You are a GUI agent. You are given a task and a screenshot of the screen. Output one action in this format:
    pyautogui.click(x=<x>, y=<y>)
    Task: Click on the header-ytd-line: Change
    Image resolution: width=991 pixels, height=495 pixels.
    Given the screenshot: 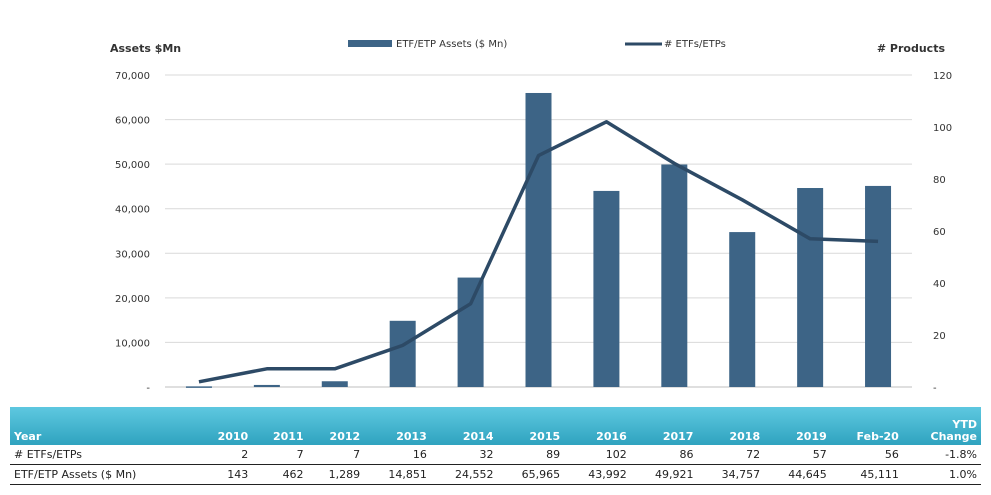 What is the action you would take?
    pyautogui.click(x=954, y=436)
    